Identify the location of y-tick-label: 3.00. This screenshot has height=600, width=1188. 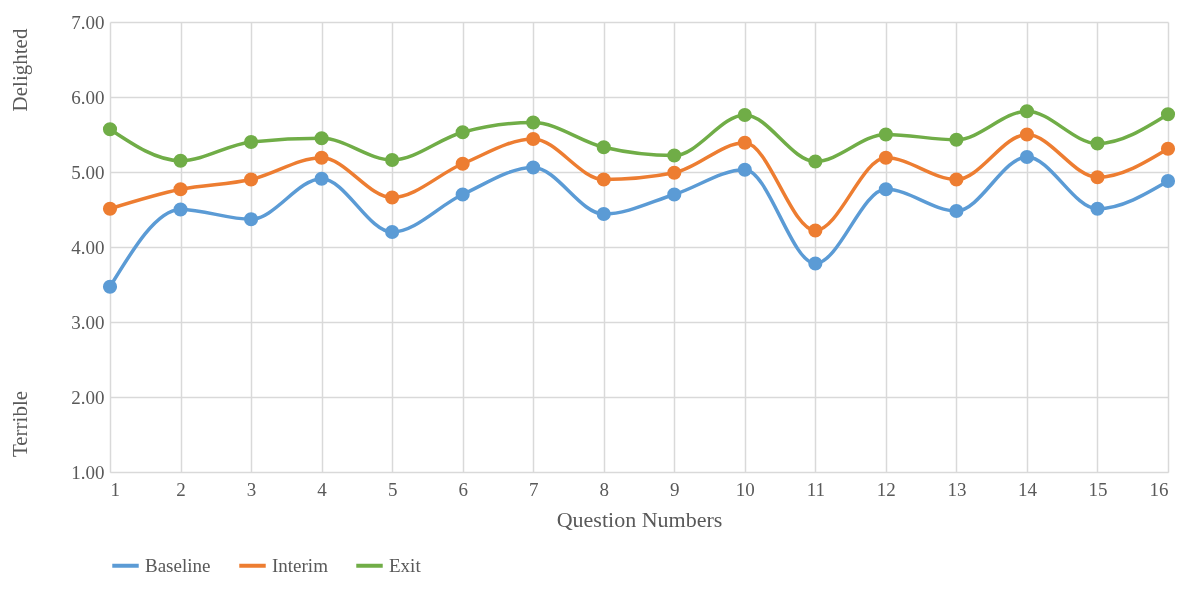
(88, 322).